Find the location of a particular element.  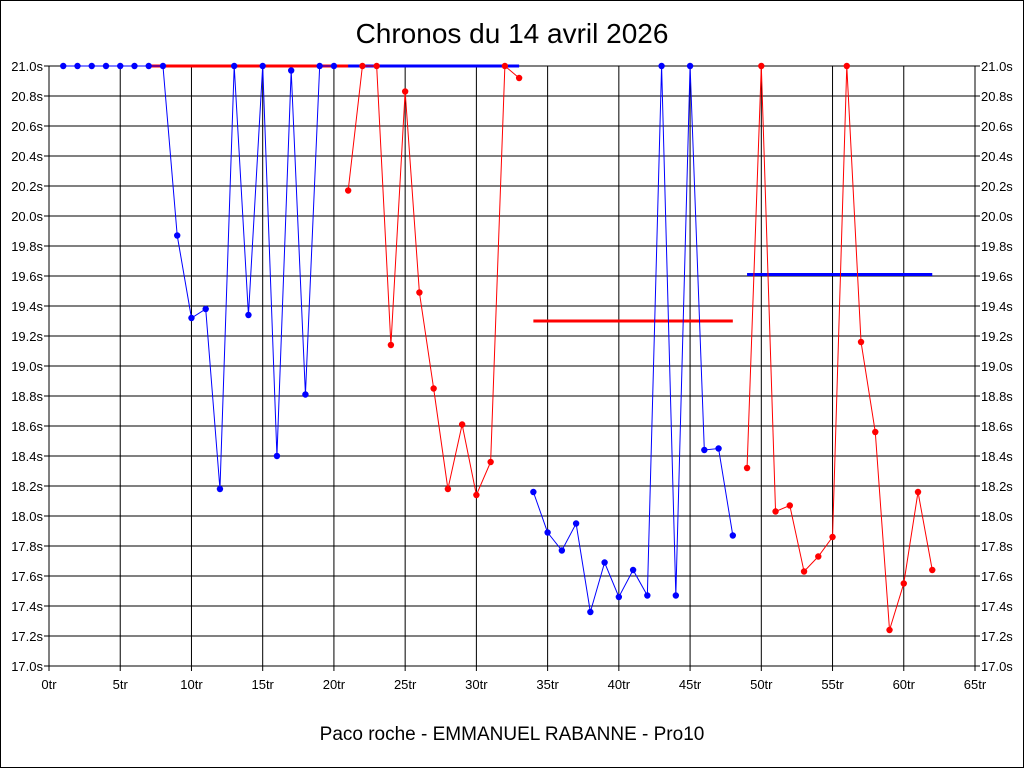

y-tick-label-right: 21.0s is located at coordinates (997, 66).